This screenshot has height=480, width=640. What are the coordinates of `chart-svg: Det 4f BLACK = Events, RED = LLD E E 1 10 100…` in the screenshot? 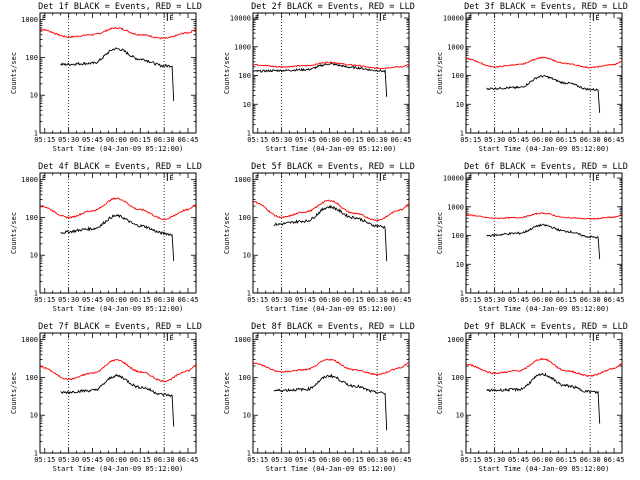 It's located at (106, 237).